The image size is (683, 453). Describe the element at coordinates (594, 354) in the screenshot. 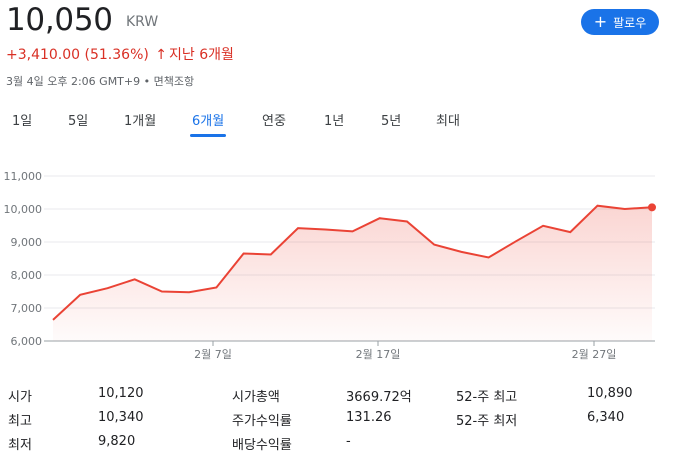

I see `x-tick-label: 2월 27일` at that location.